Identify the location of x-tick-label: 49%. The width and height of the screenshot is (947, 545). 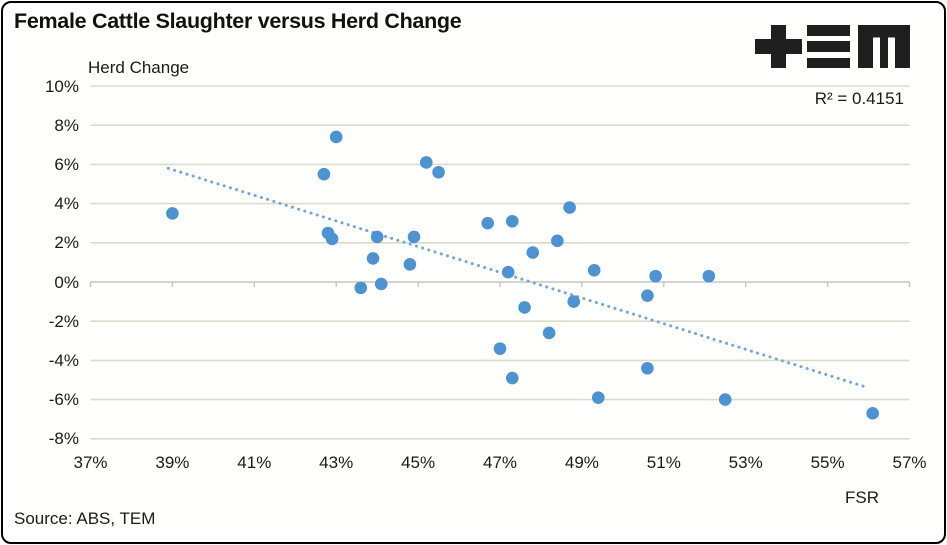
(581, 462).